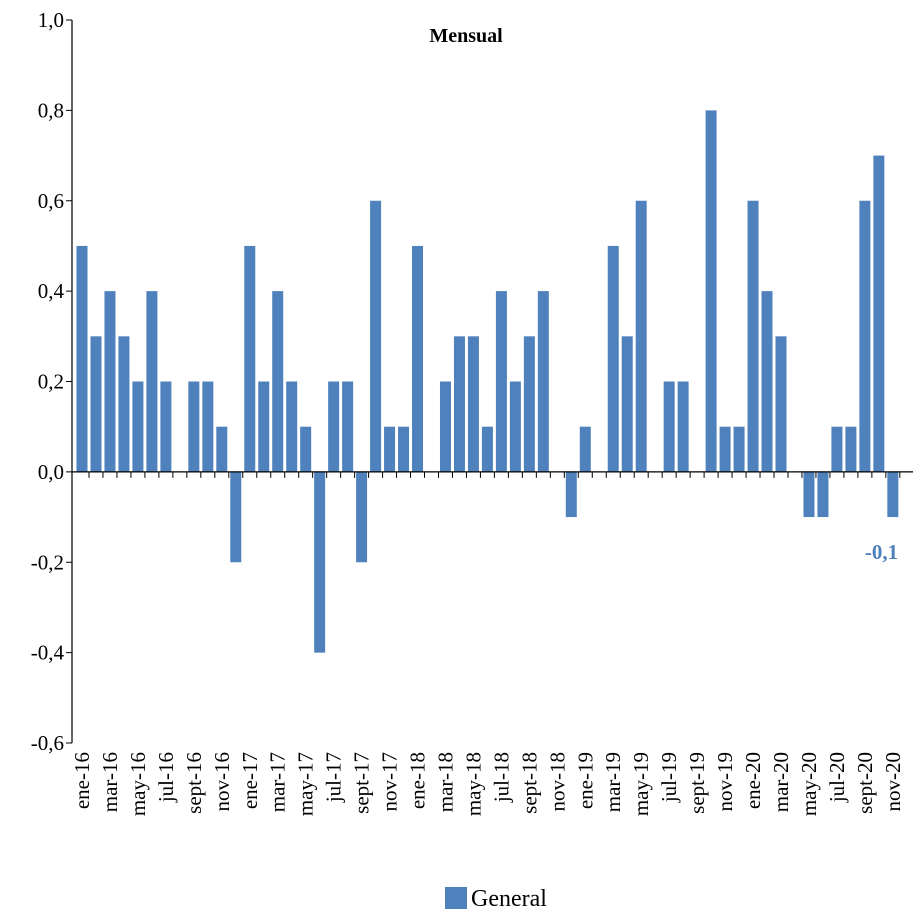  I want to click on x-tick-label: mar-19, so click(613, 782).